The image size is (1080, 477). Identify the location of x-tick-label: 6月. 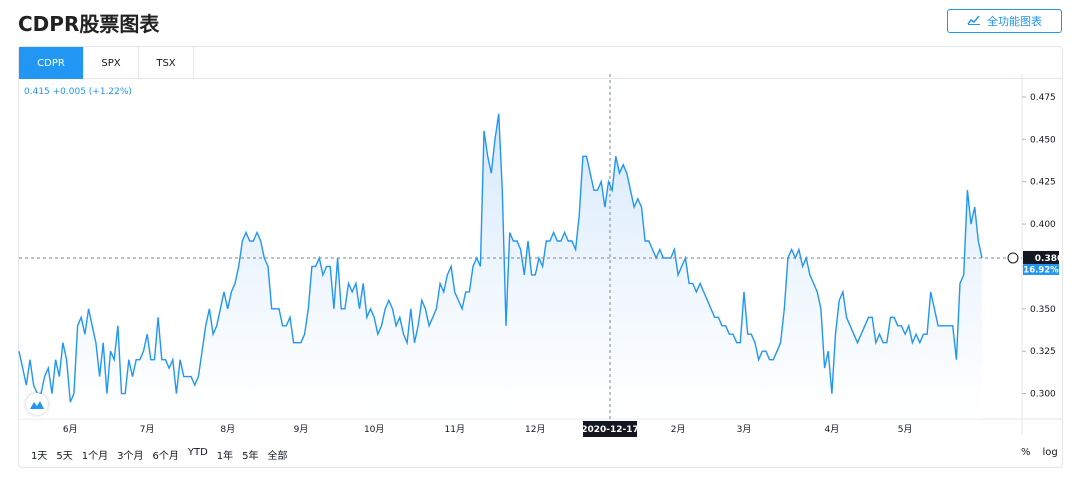
(70, 429).